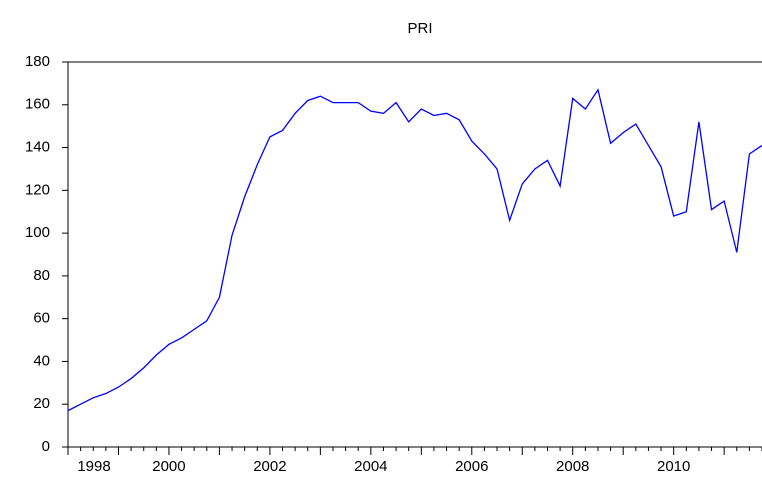  What do you see at coordinates (572, 466) in the screenshot?
I see `x-tick-label: 2008` at bounding box center [572, 466].